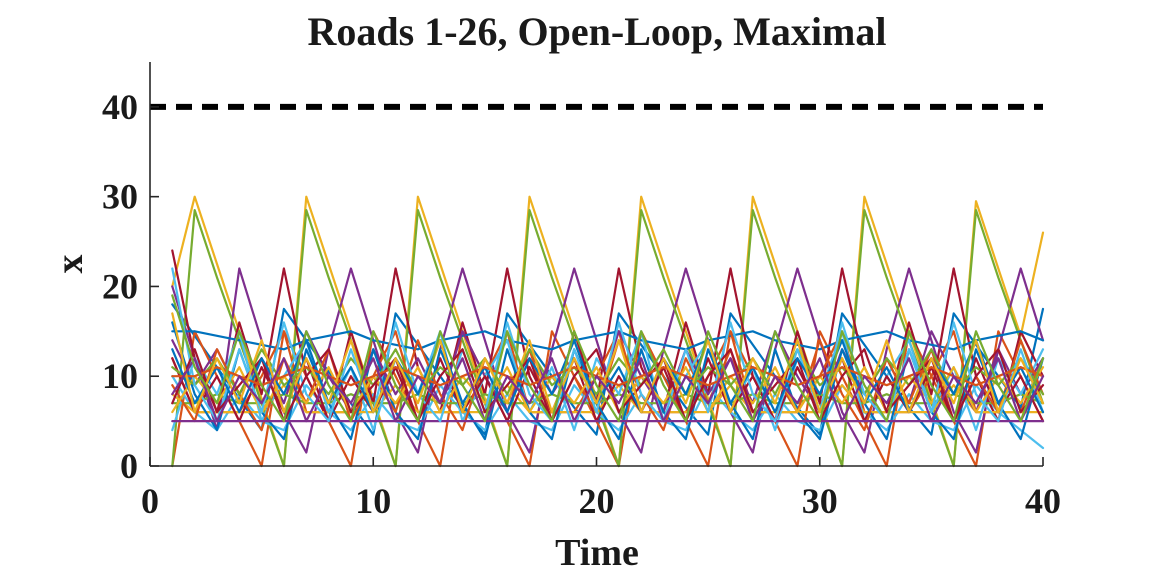 This screenshot has height=576, width=1152. What do you see at coordinates (120, 197) in the screenshot?
I see `y-tick-label-30: 30` at bounding box center [120, 197].